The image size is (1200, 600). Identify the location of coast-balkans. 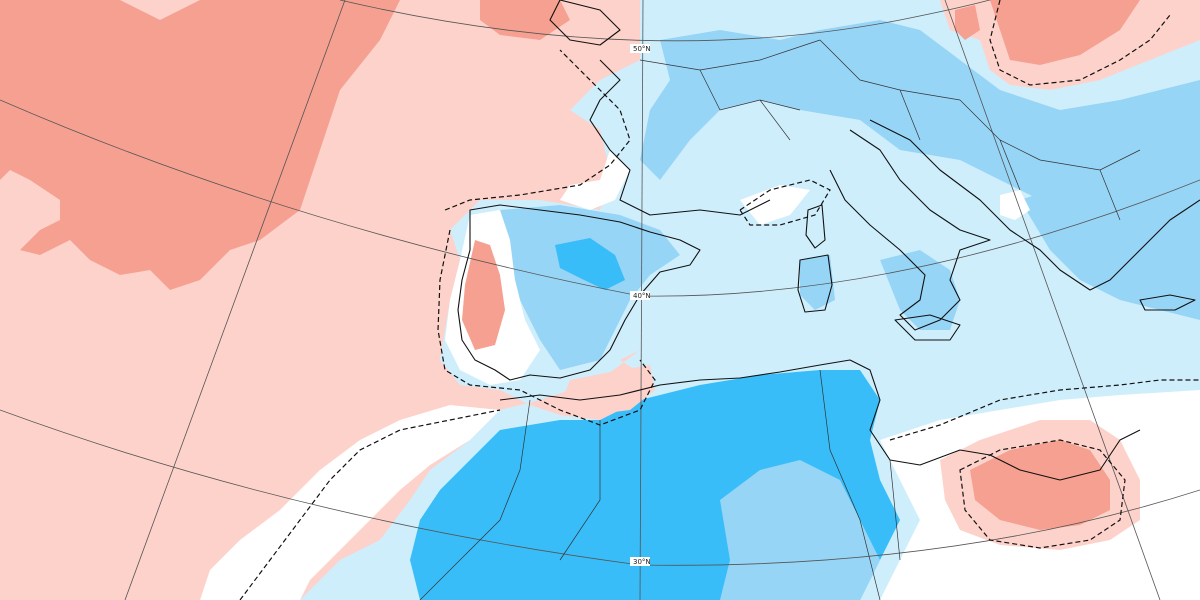
(1034, 205).